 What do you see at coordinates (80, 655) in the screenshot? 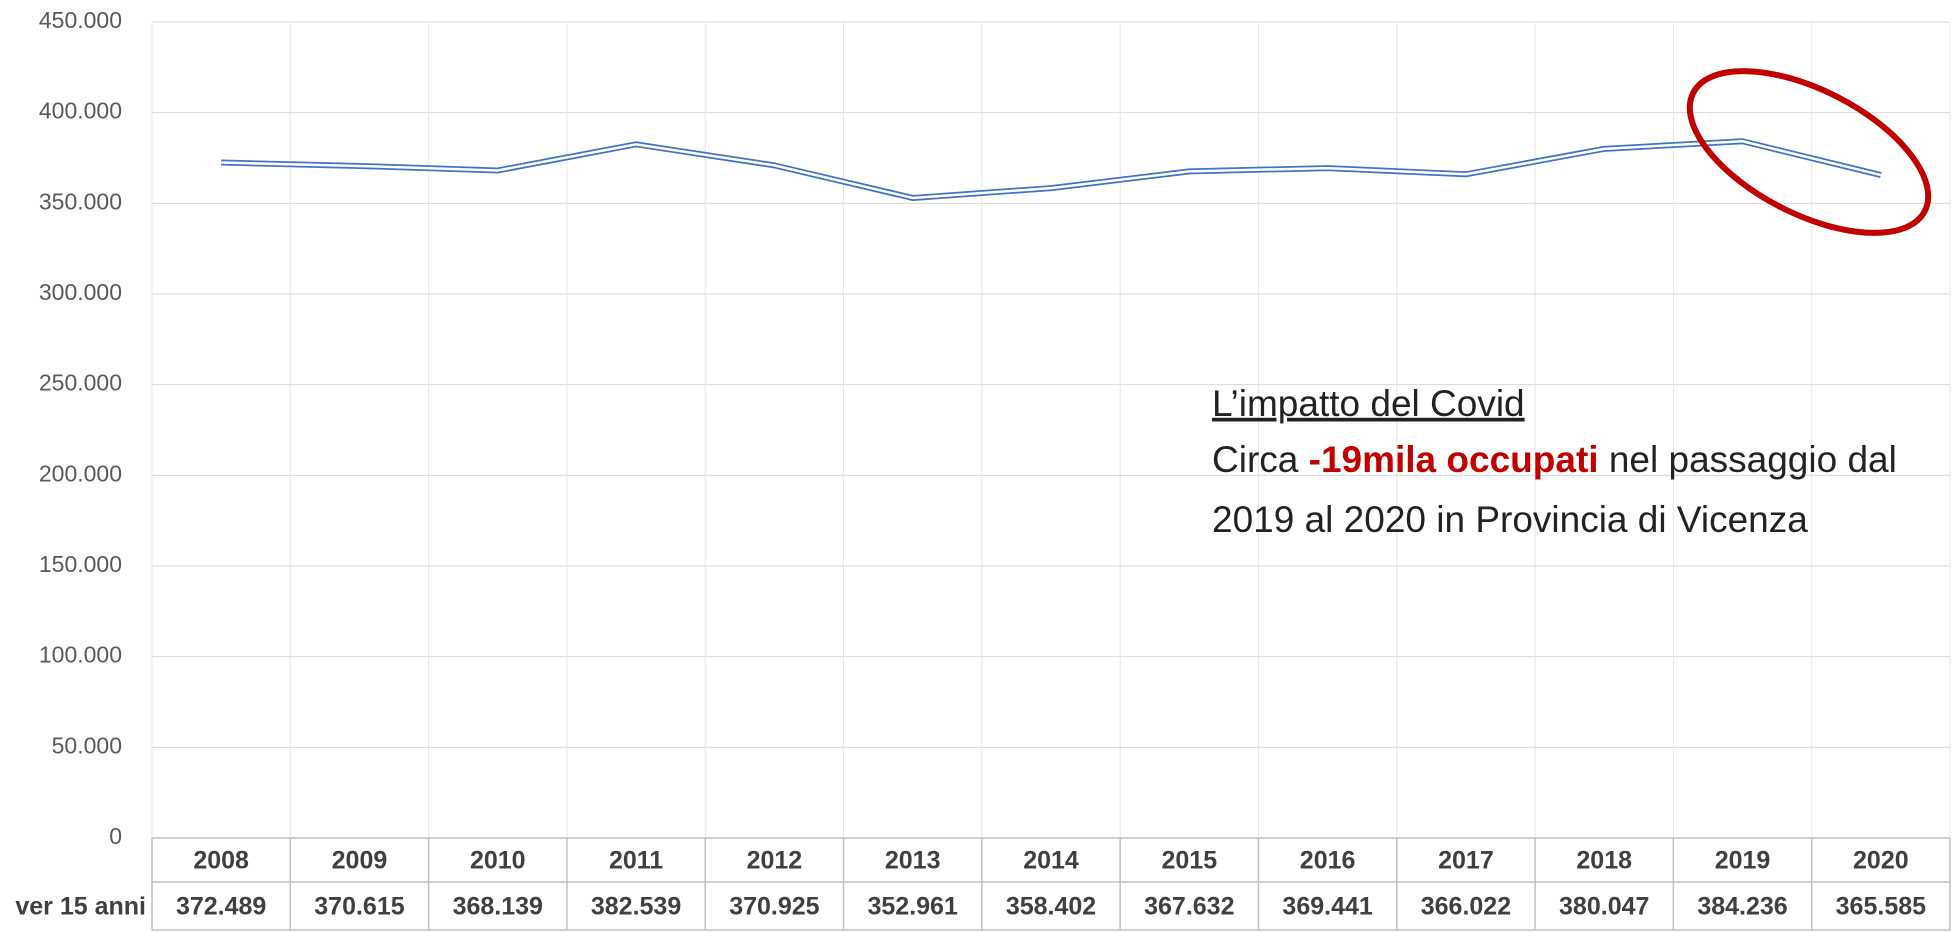
I see `y-tick-label: 100.000` at bounding box center [80, 655].